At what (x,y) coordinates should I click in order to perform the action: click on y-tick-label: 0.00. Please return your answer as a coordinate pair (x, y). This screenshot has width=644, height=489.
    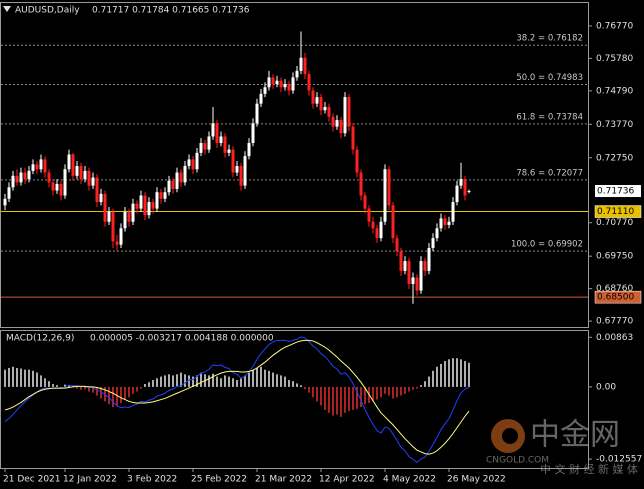
    Looking at the image, I should click on (606, 387).